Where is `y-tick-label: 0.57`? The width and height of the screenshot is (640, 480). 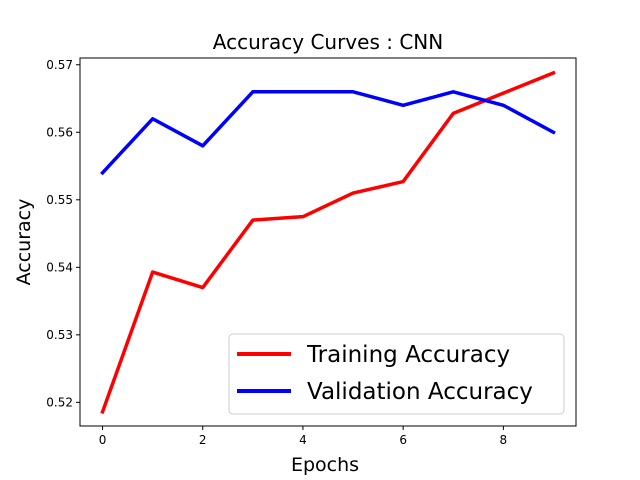
y-tick-label: 0.57 is located at coordinates (59, 65).